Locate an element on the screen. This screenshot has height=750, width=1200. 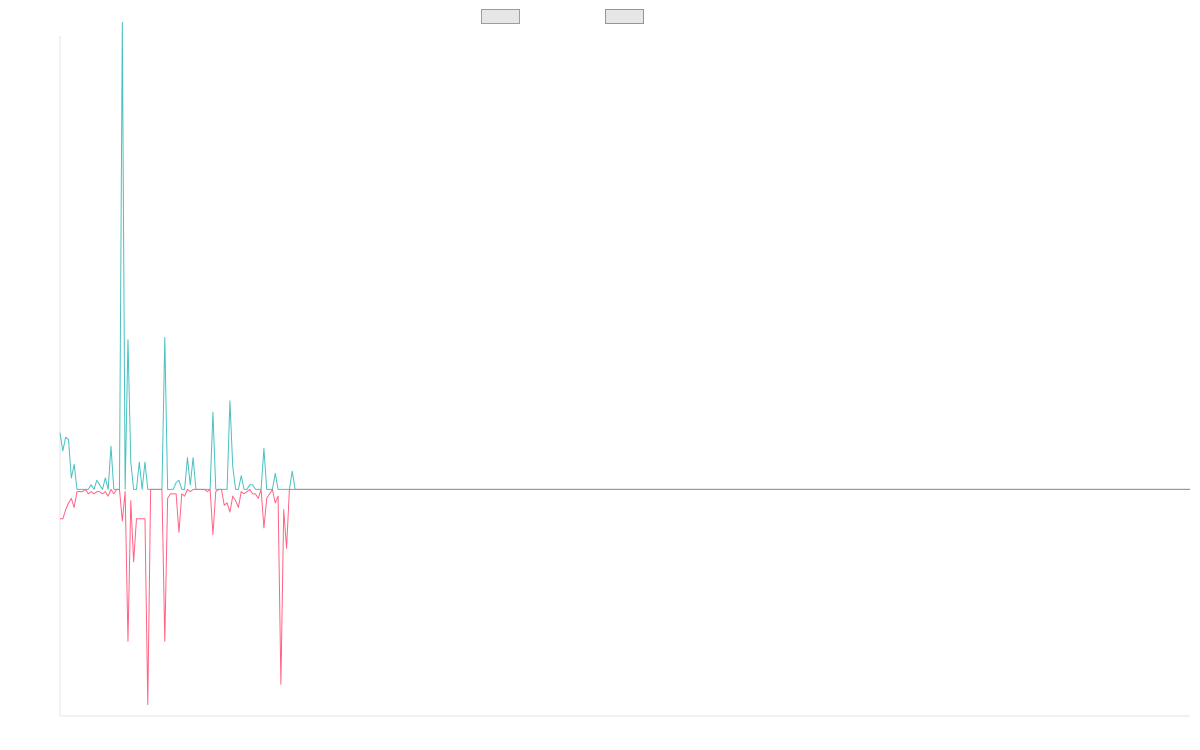
chart-legend is located at coordinates (600, 18).